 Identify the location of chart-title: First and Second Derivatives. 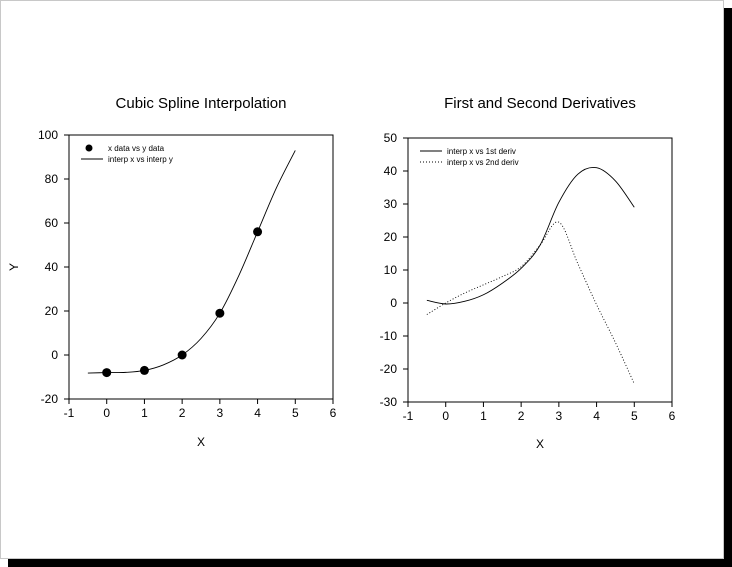
(540, 103).